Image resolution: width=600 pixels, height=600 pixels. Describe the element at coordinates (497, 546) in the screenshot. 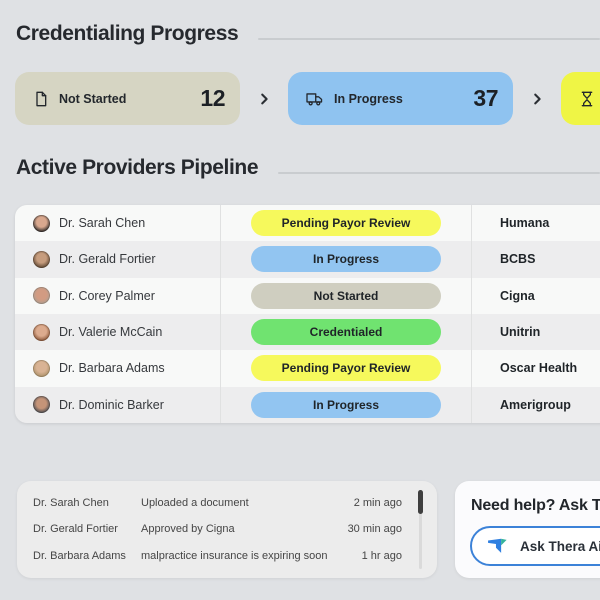

I see `thera-logo-icon` at that location.